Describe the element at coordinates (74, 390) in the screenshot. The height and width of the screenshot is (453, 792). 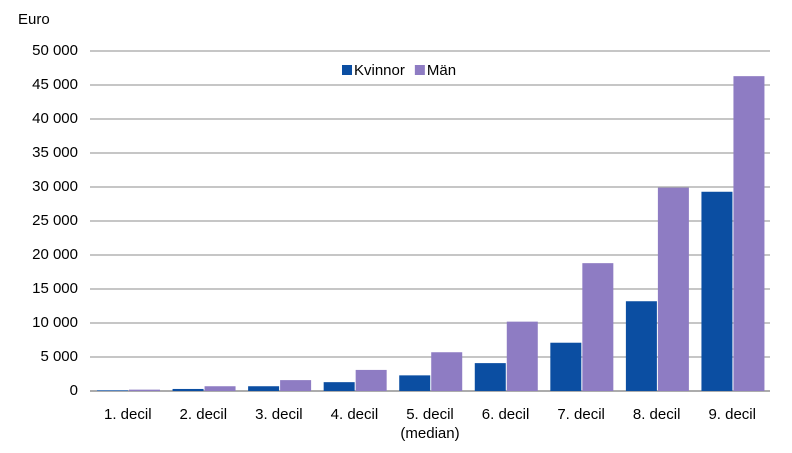
I see `y-tick-label: 0` at that location.